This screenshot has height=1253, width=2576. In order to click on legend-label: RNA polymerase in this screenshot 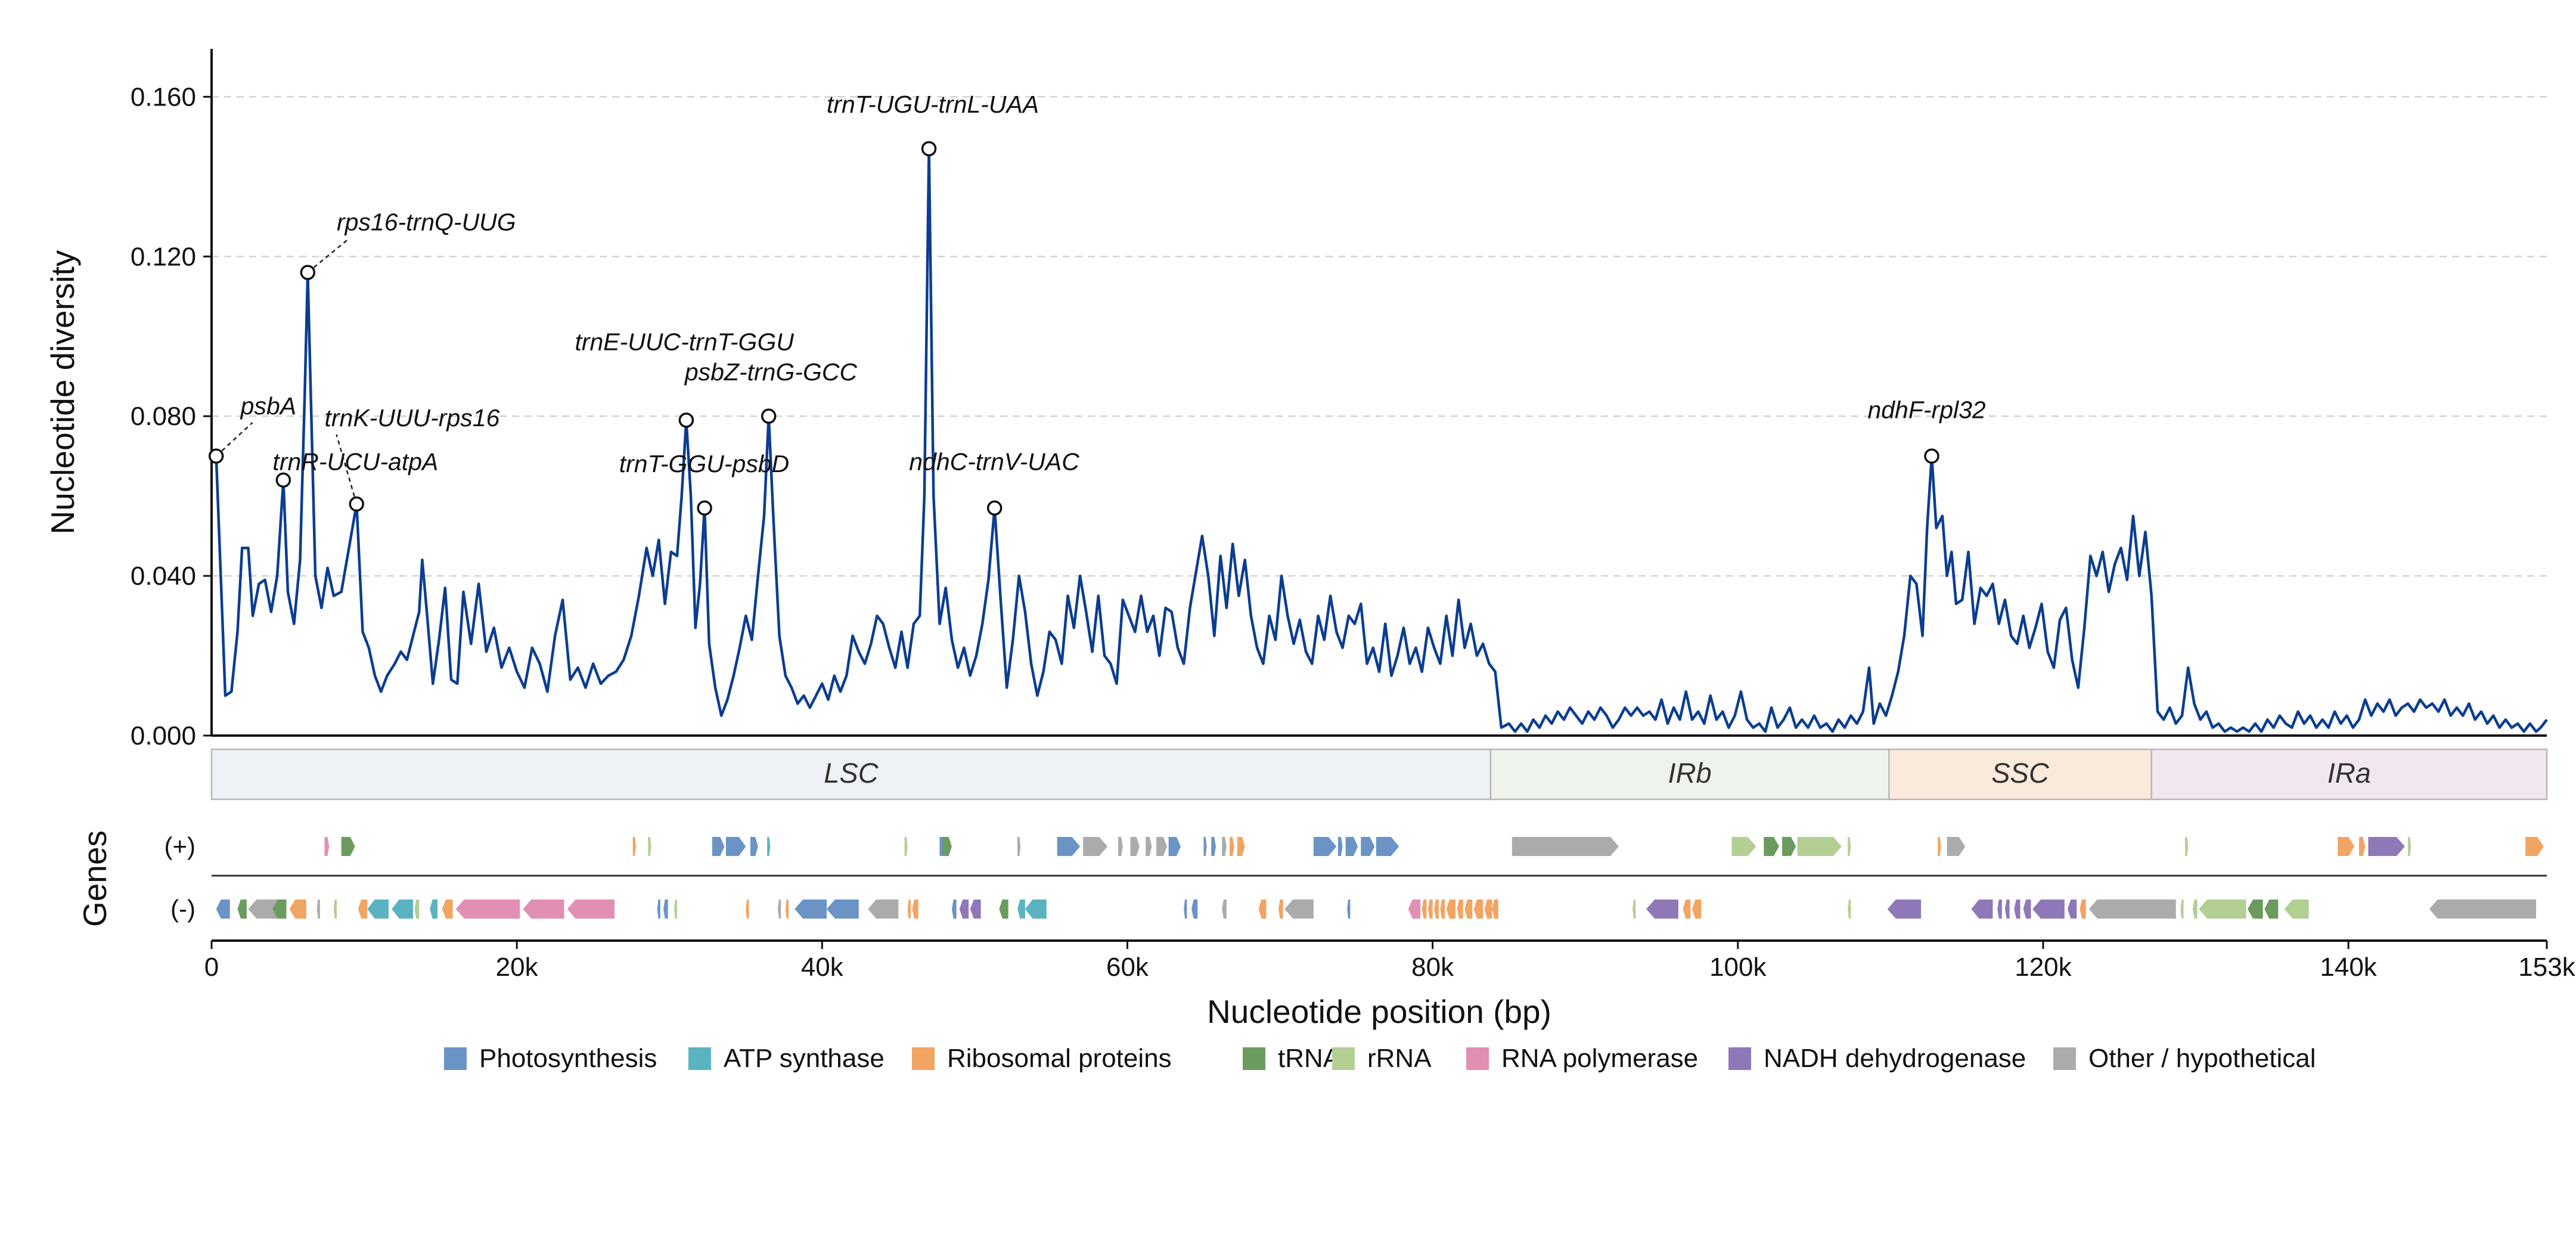, I will do `click(1599, 1058)`.